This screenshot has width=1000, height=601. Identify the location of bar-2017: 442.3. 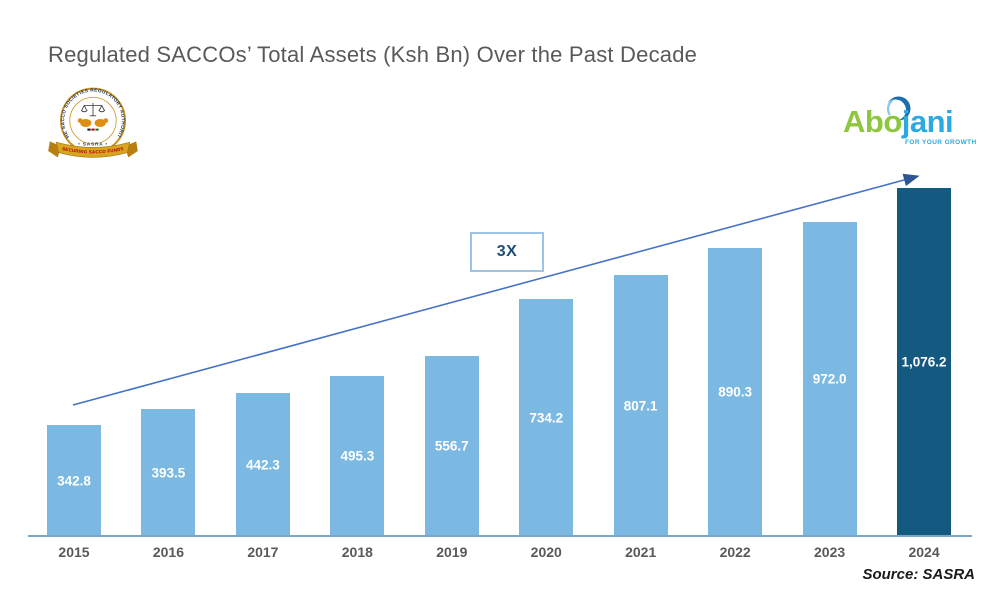
(262, 464).